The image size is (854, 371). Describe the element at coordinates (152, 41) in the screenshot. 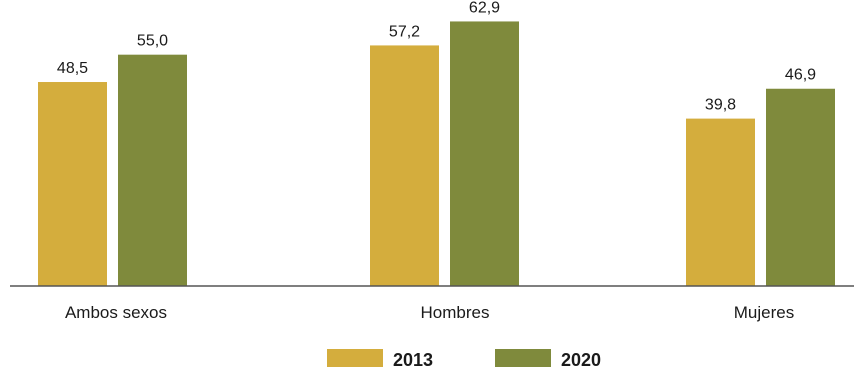

I see `value-label-2020-0: 55,0` at that location.